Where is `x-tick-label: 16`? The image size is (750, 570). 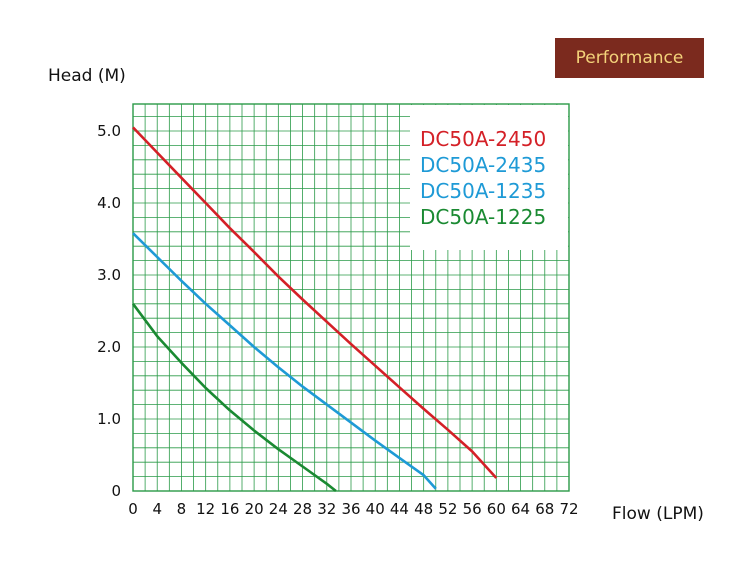
x-tick-label: 16 is located at coordinates (229, 509).